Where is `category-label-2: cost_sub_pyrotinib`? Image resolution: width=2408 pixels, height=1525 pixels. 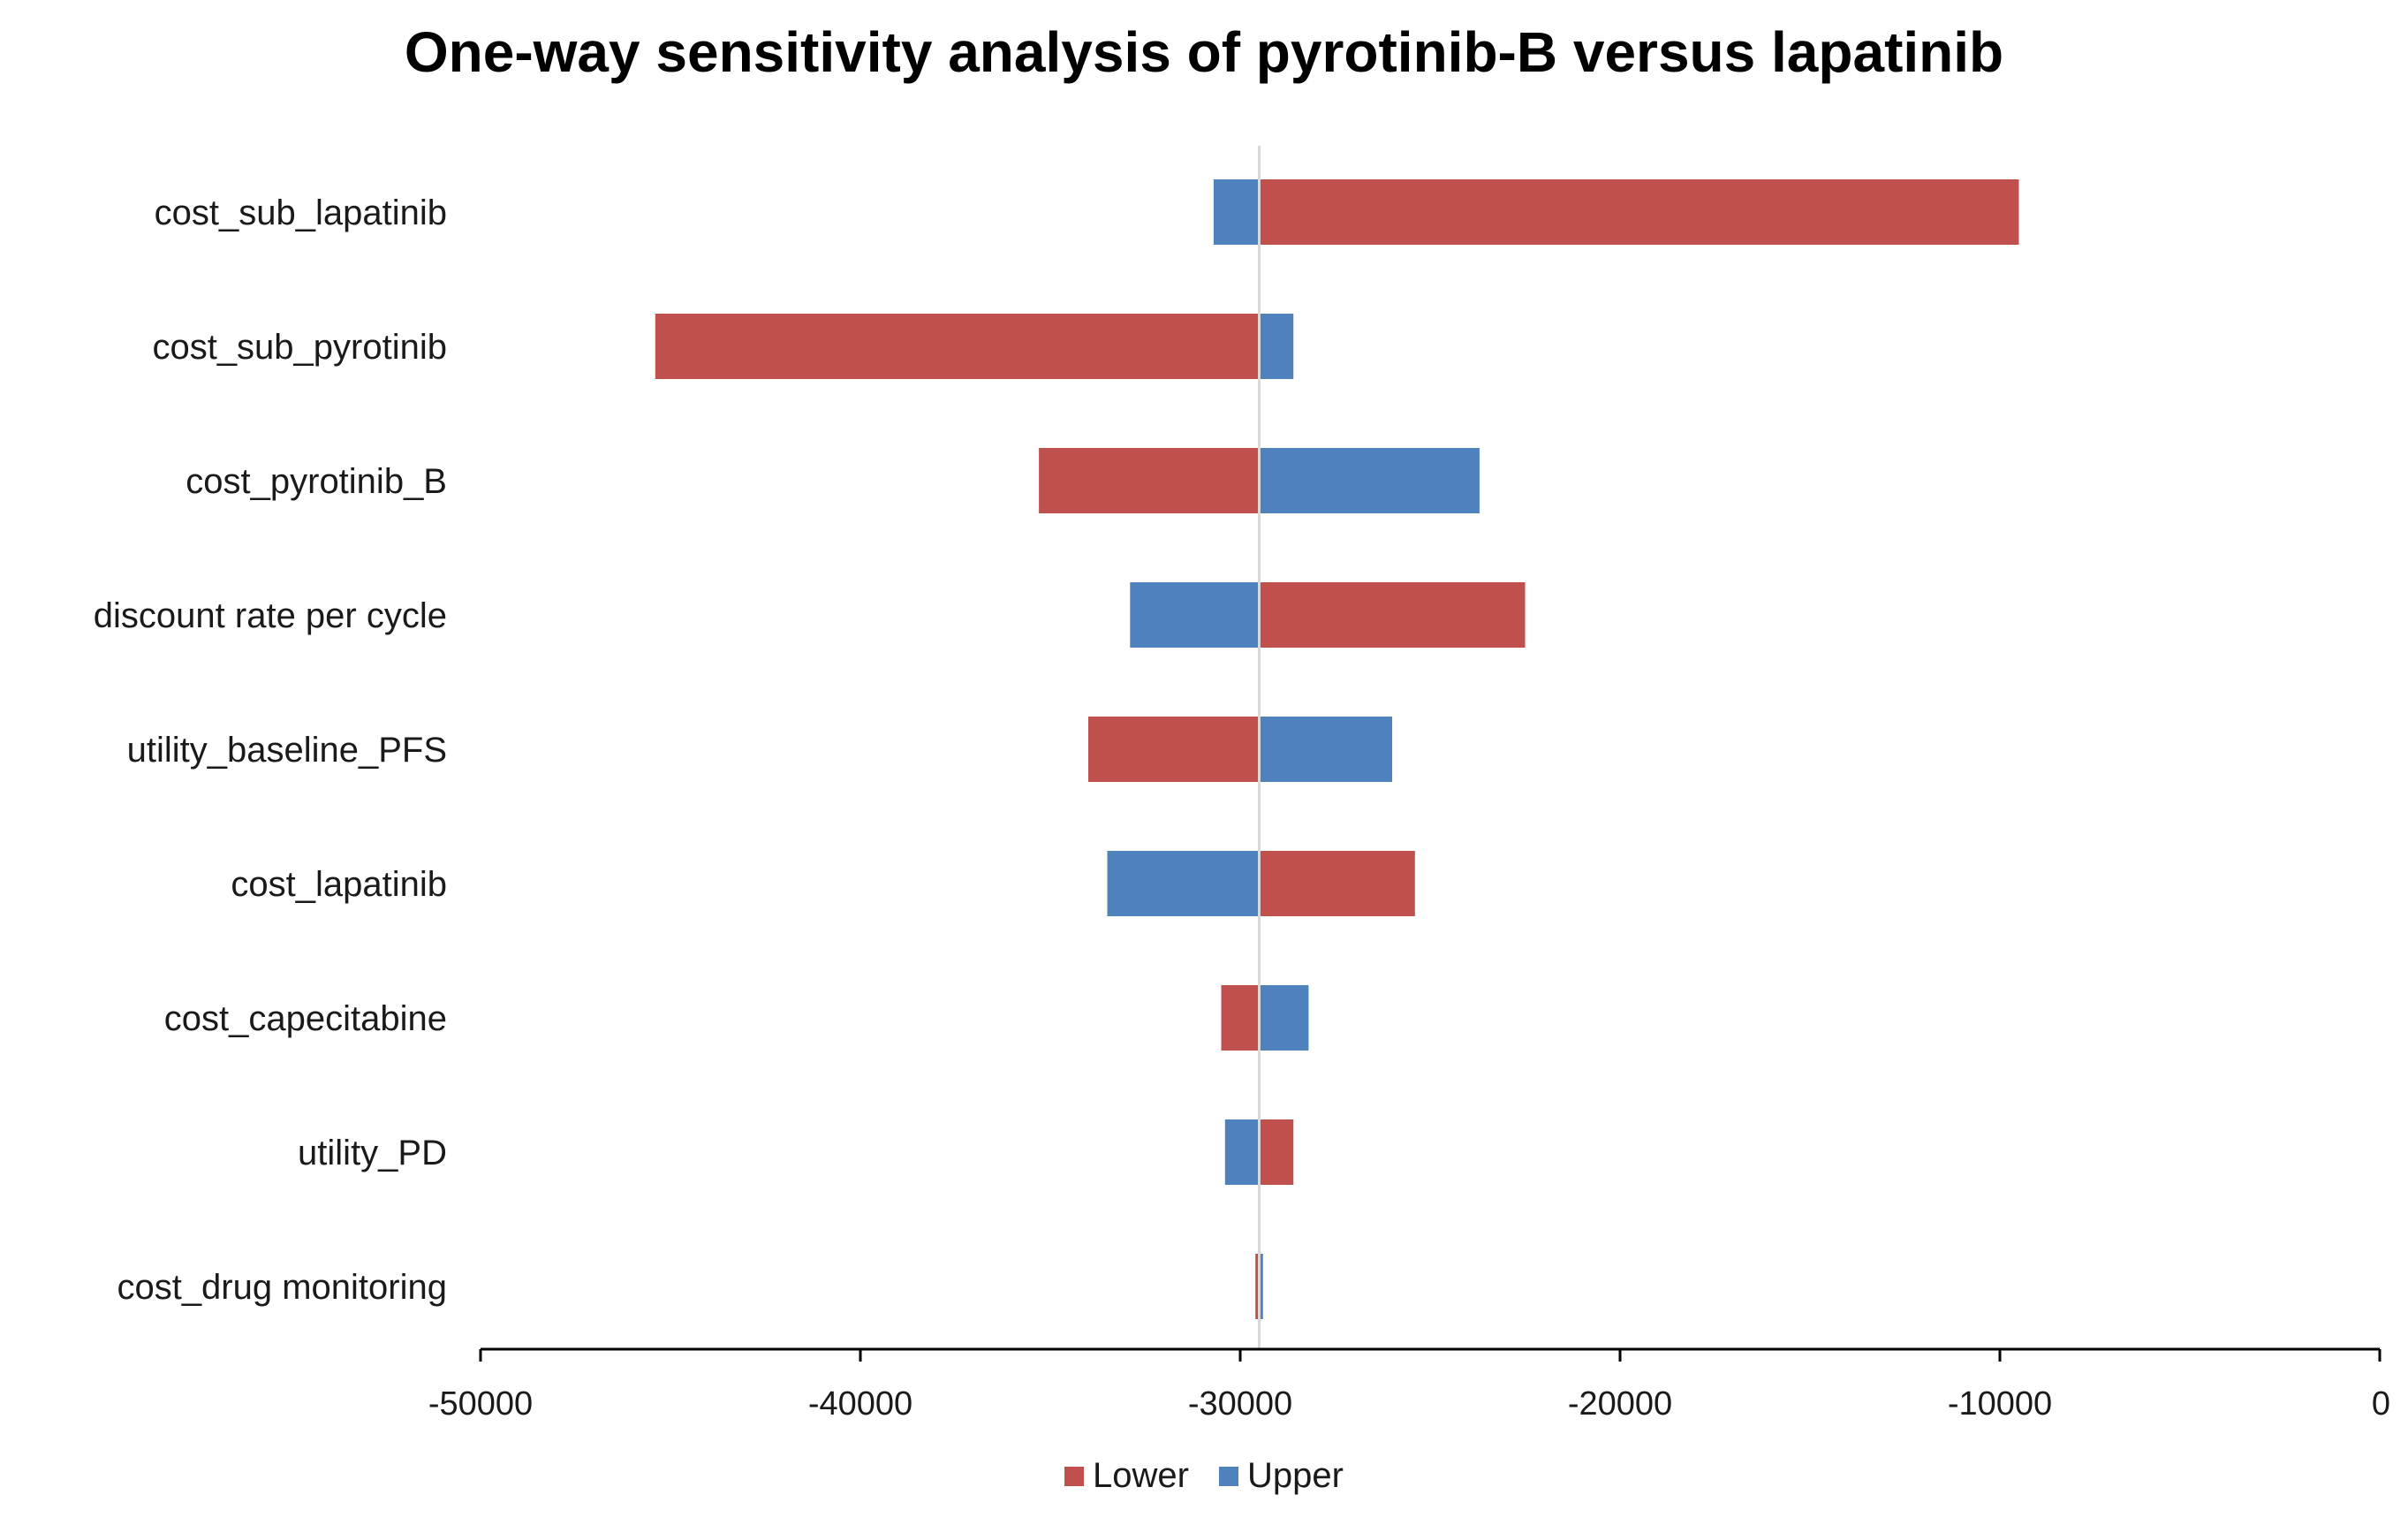
category-label-2: cost_sub_pyrotinib is located at coordinates (299, 347).